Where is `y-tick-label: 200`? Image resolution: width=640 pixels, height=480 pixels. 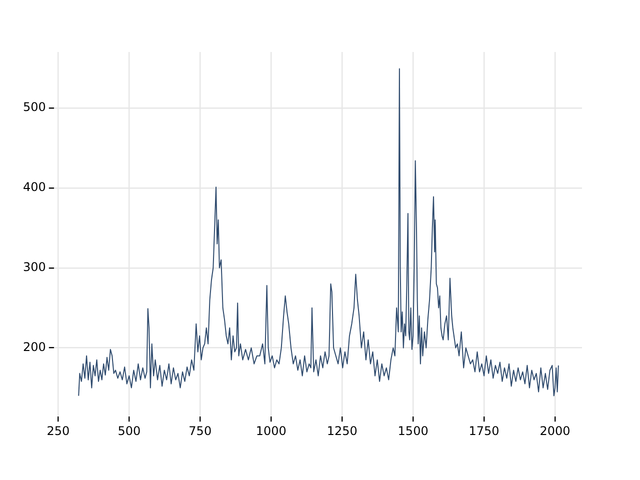
y-tick-label: 200 is located at coordinates (34, 347).